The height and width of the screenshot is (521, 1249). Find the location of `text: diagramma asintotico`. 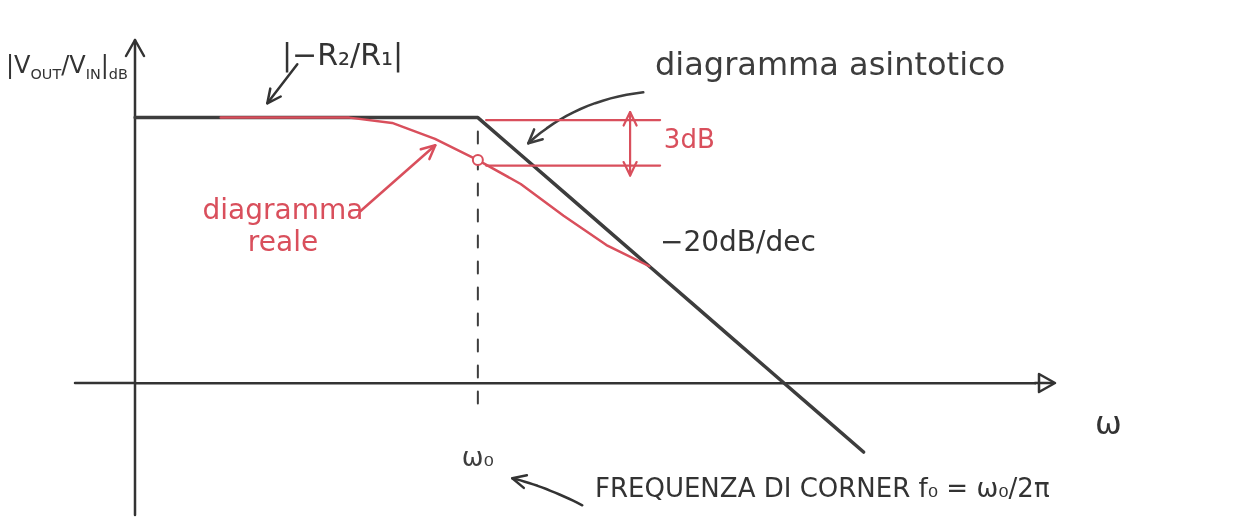

text: diagramma asintotico is located at coordinates (830, 64).